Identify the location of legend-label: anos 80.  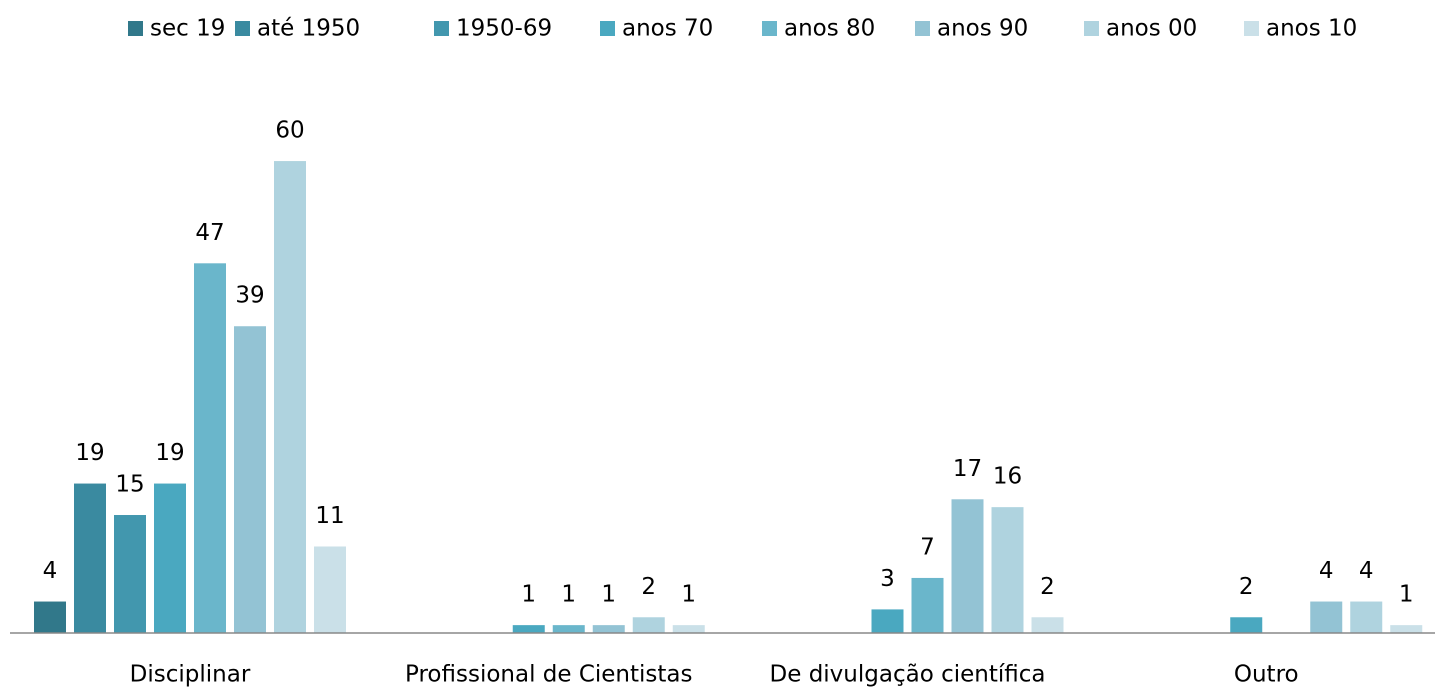
(829, 29).